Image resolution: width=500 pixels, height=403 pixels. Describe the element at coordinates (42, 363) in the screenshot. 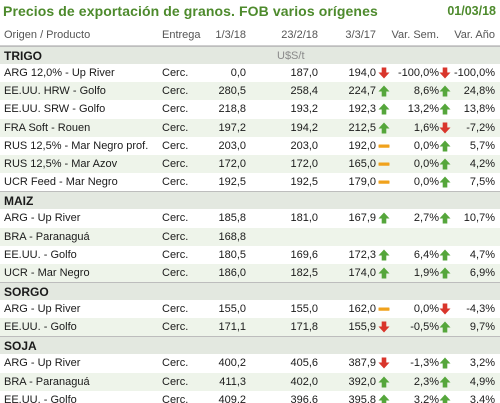

I see `product-name: ARG - Up River` at that location.